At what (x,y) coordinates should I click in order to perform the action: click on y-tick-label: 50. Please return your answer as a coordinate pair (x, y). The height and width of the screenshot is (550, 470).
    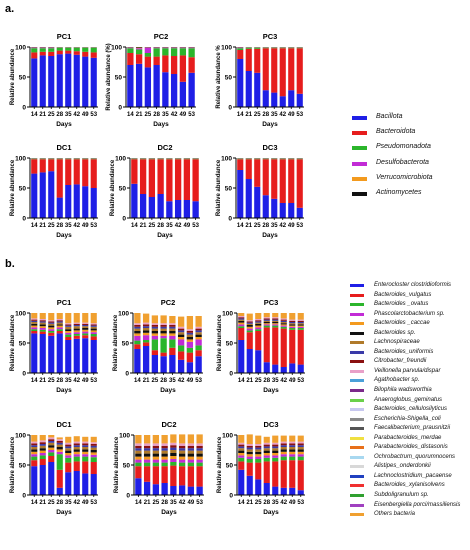
    Looking at the image, I should click on (23, 466).